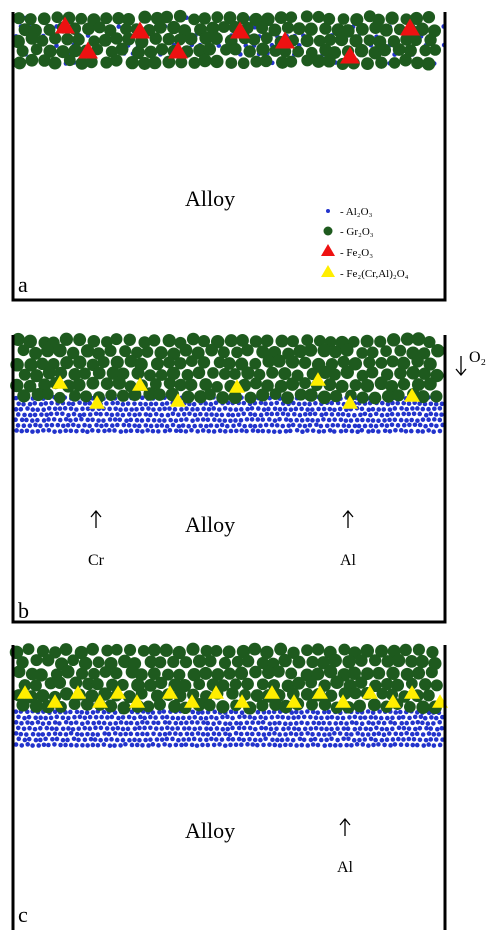  Describe the element at coordinates (23, 914) in the screenshot. I see `panel-label: c` at that location.